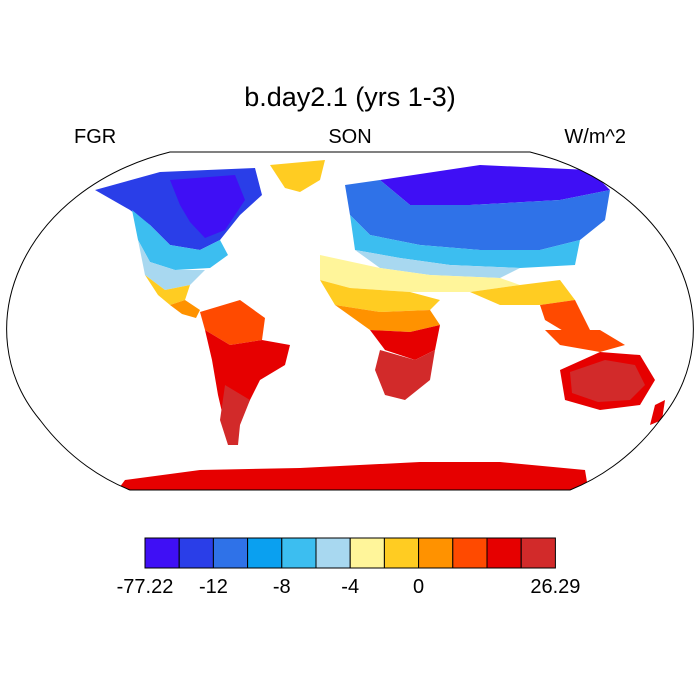  I want to click on southeast-asia, so click(565, 317).